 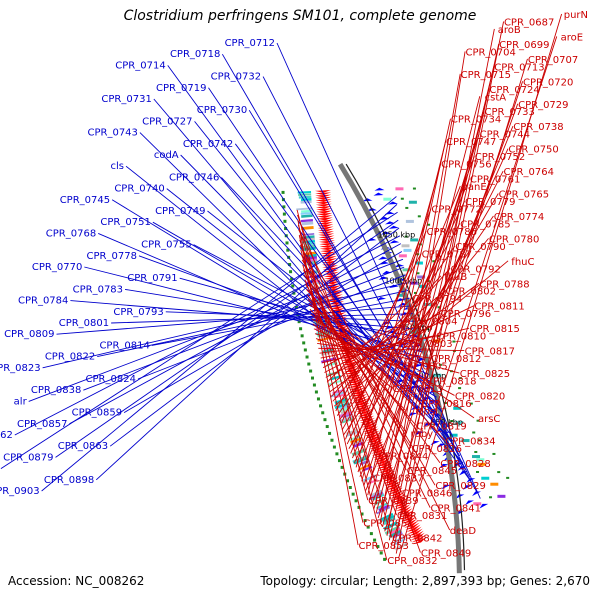 I want to click on minus-gene-label: CPR_0903, so click(x=20, y=491).